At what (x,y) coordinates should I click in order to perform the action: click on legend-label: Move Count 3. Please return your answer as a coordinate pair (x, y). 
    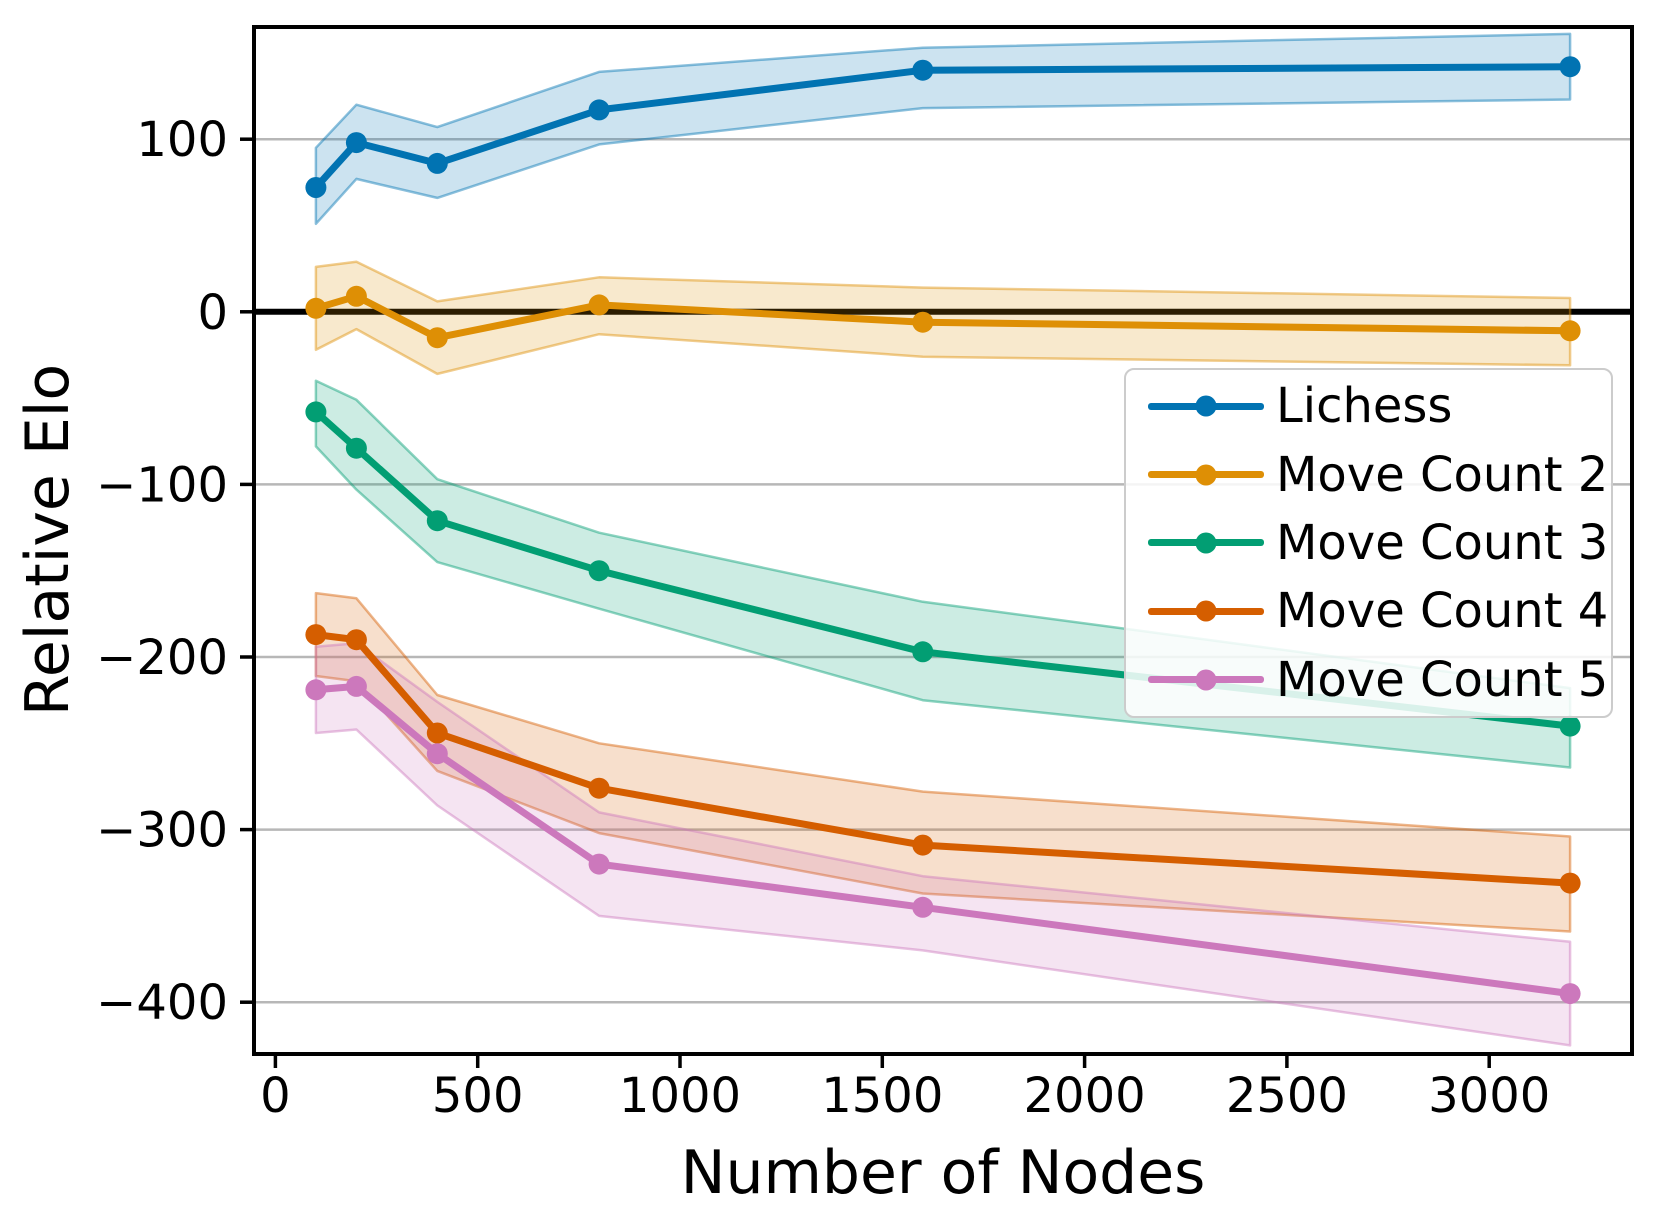
    Looking at the image, I should click on (1442, 542).